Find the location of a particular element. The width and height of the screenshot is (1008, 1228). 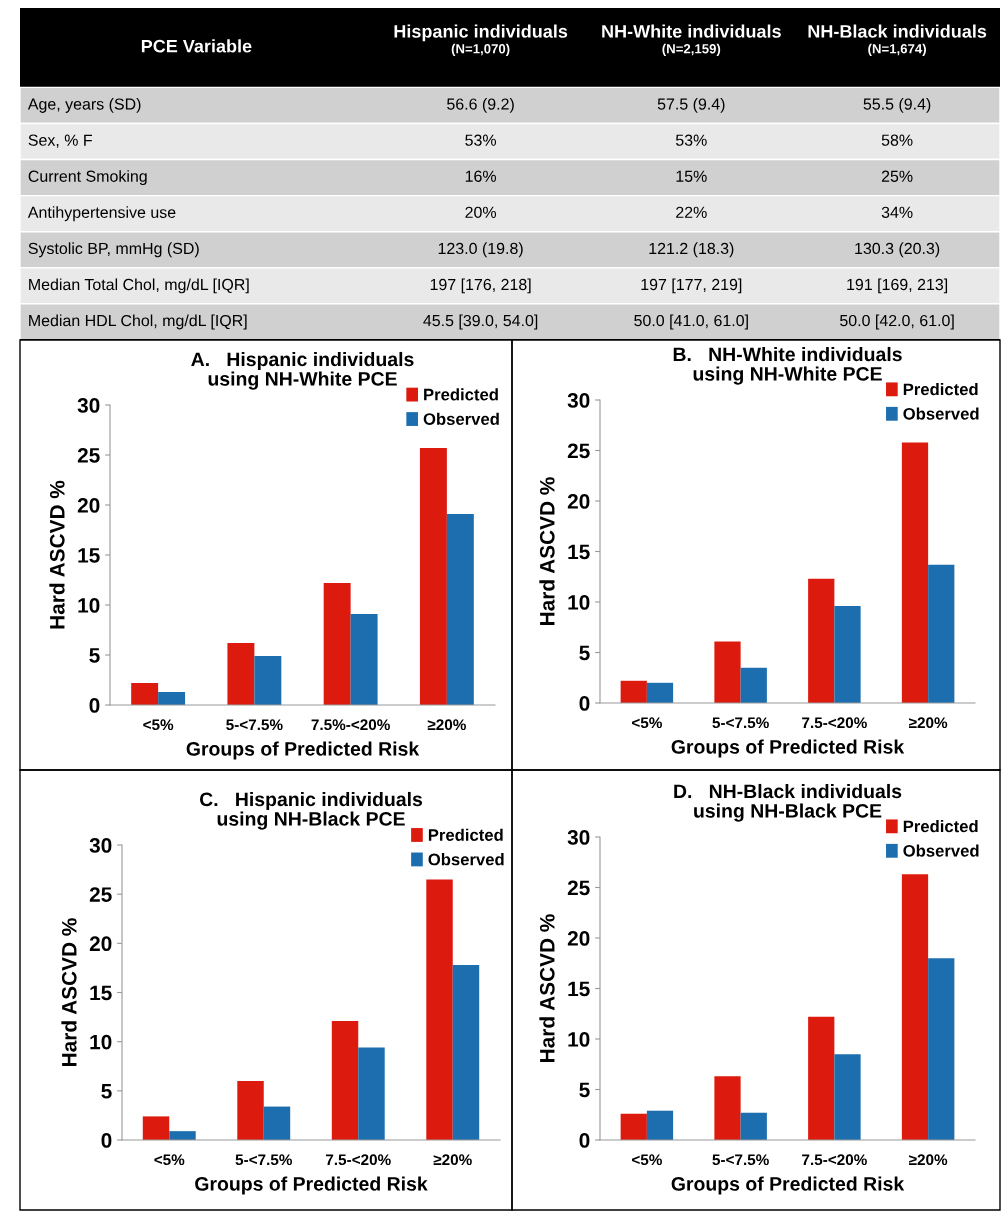

chart-title: A. Hispanic individuals using NH-White PCE is located at coordinates (302, 370).